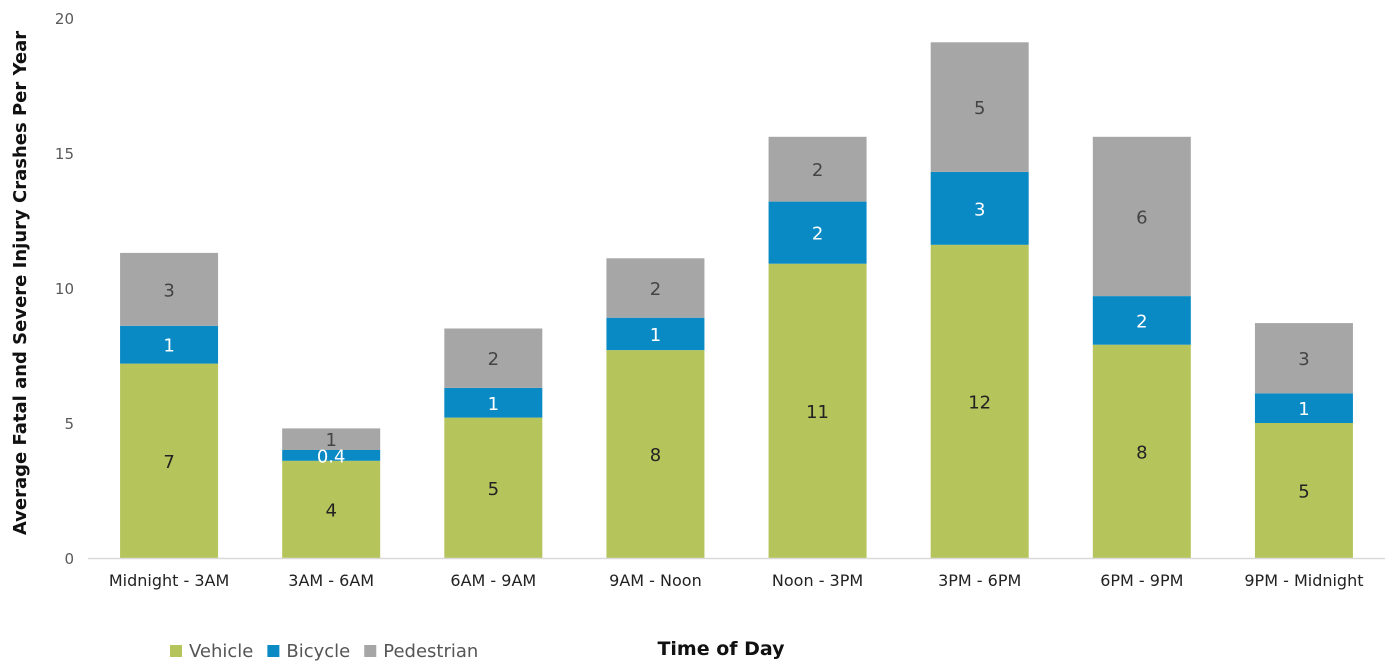  What do you see at coordinates (221, 651) in the screenshot?
I see `legend-label-vehicle: Vehicle` at bounding box center [221, 651].